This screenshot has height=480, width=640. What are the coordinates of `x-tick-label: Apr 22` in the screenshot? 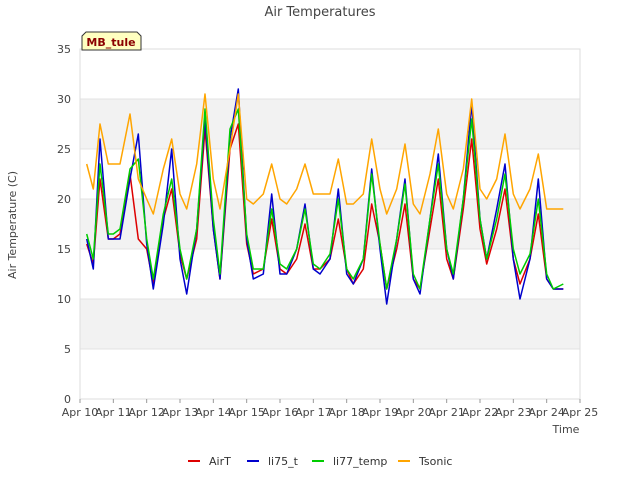 It's located at (480, 412).